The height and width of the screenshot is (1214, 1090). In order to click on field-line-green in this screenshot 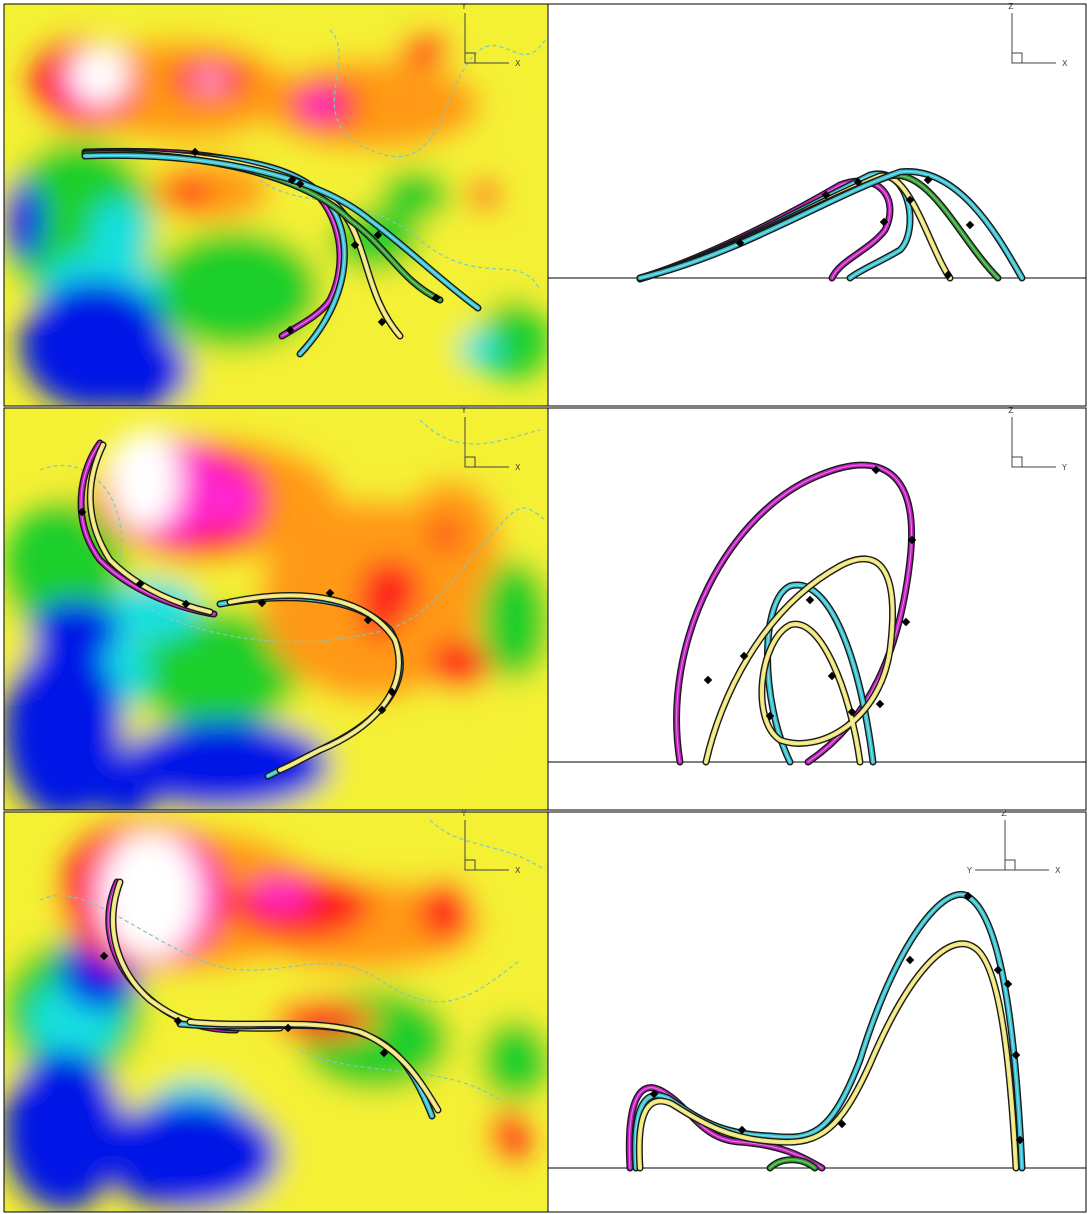, I will do `click(792, 1164)`.